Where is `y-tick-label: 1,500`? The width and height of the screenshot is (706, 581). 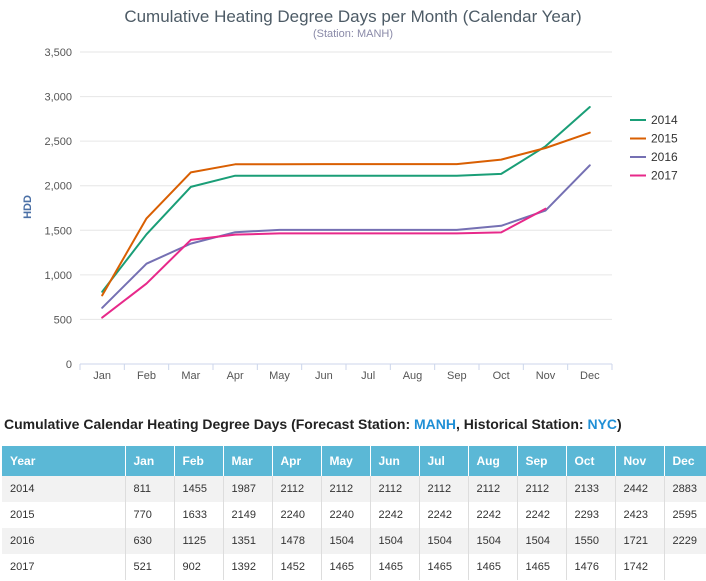
y-tick-label: 1,500 is located at coordinates (58, 231).